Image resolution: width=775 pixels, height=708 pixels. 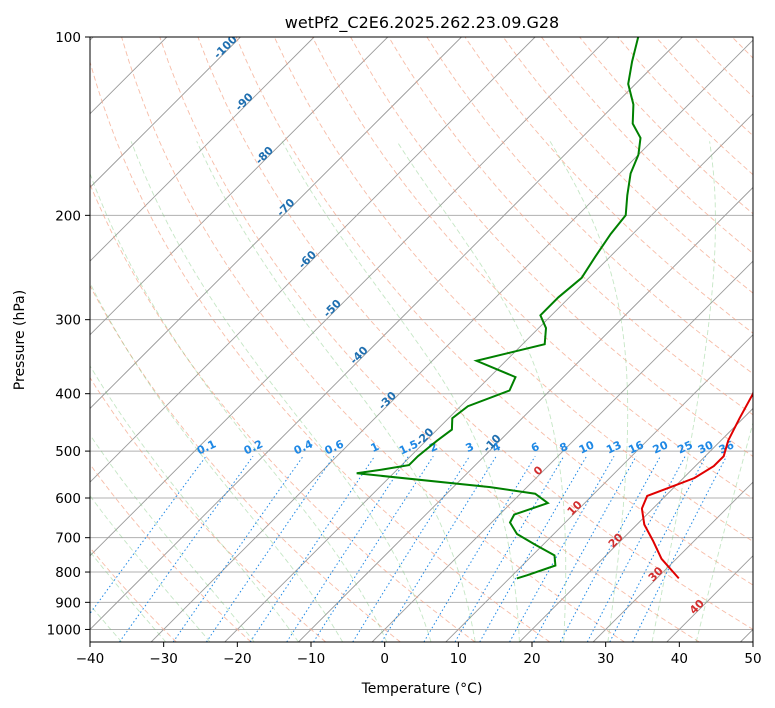 I want to click on x-tick-label: 40, so click(x=679, y=659).